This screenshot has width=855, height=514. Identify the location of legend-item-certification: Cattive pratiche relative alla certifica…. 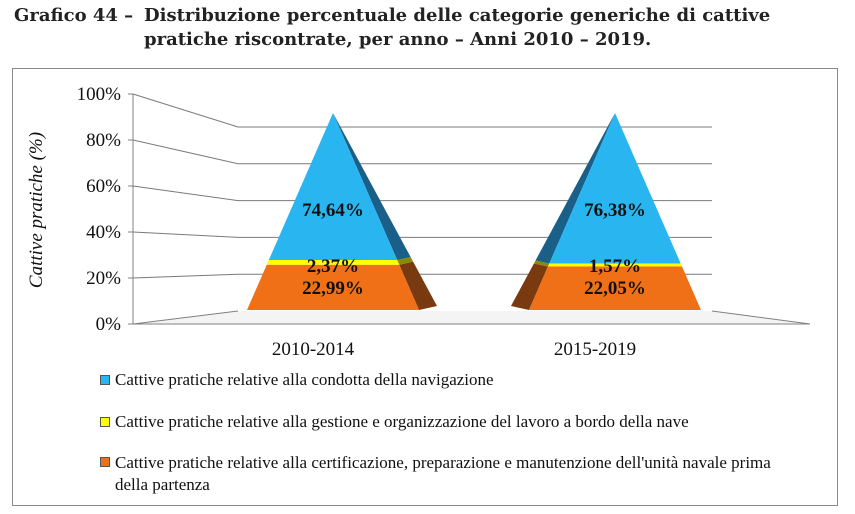
(450, 474).